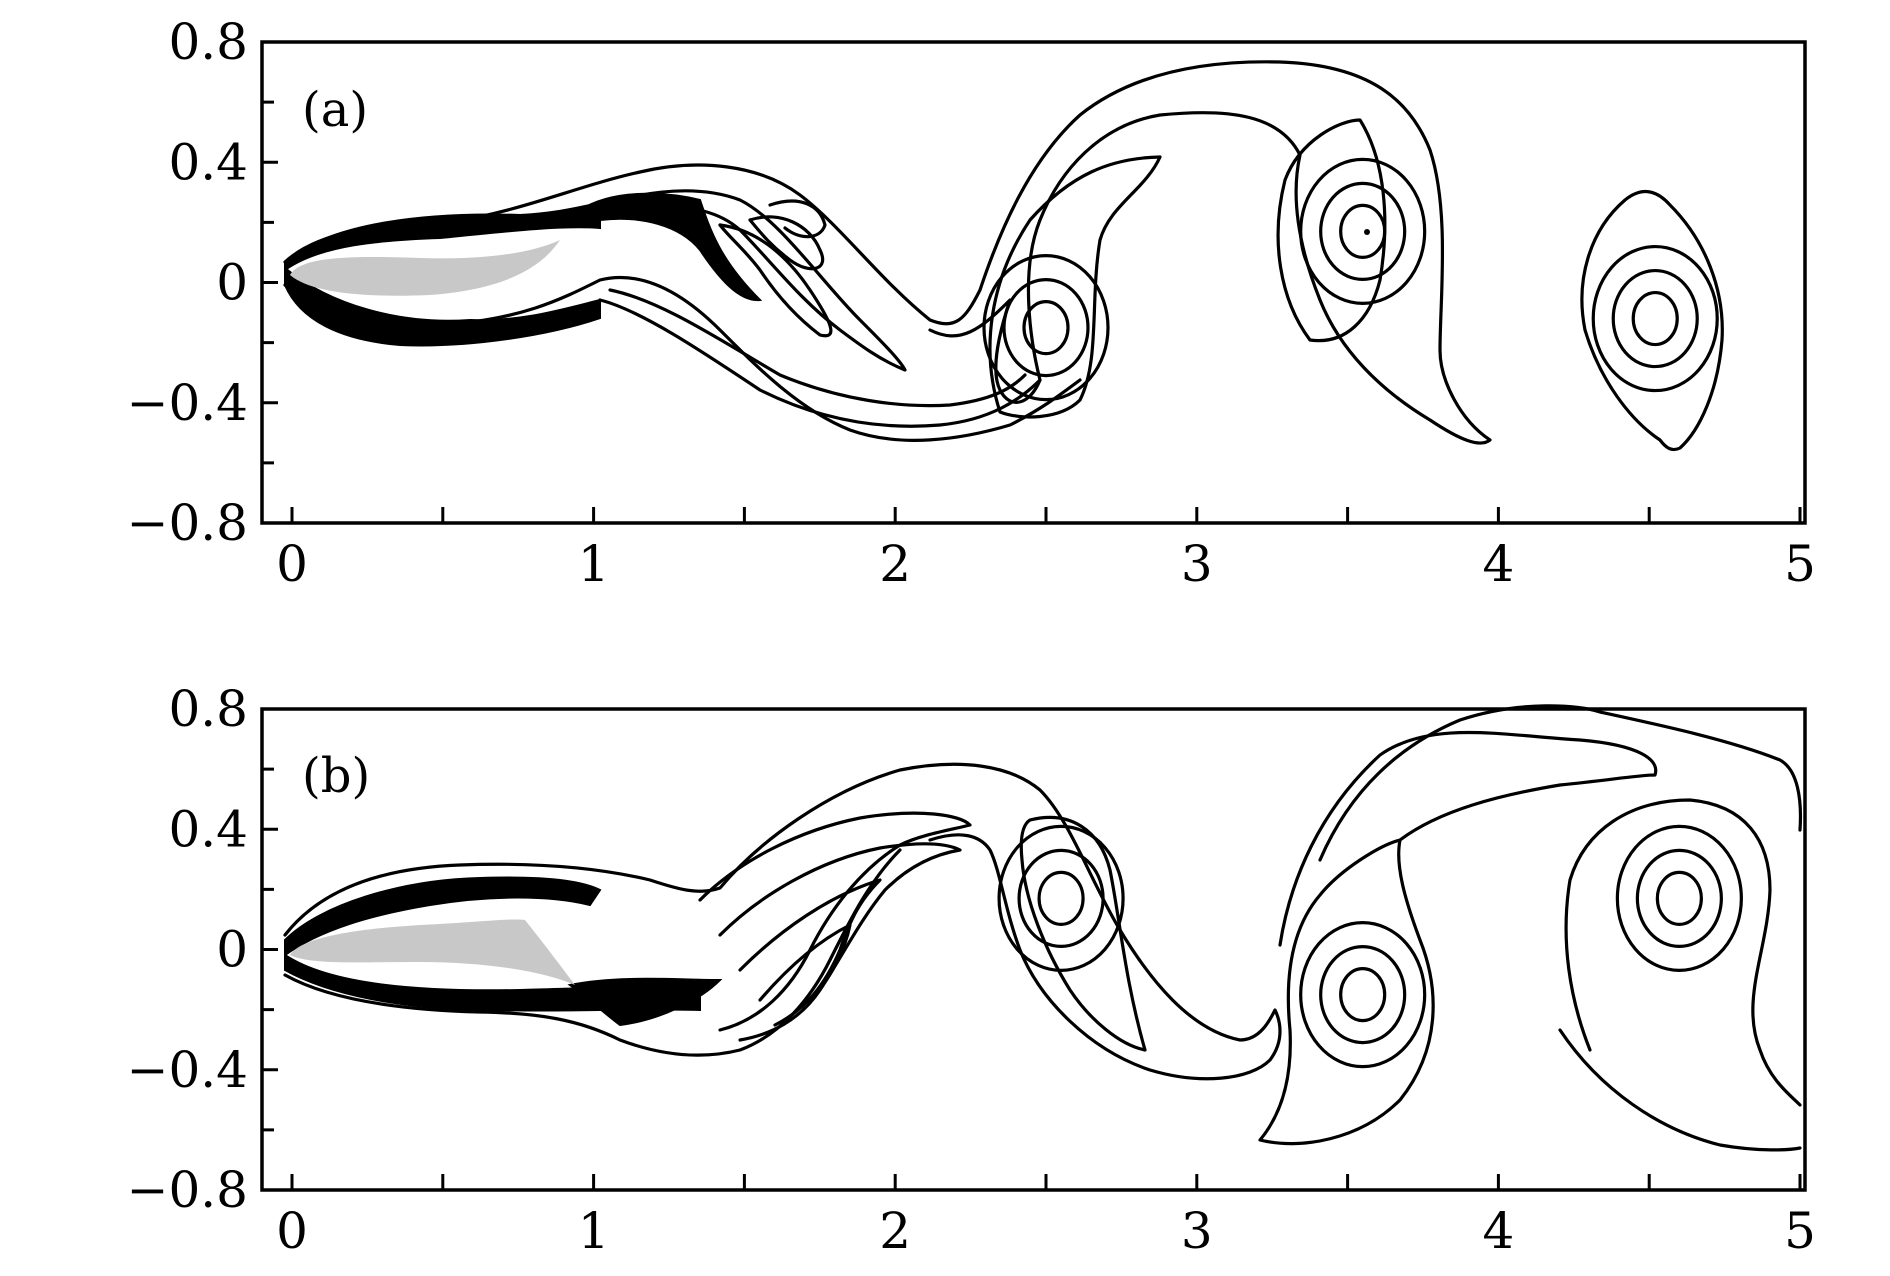 The width and height of the screenshot is (1890, 1276). Describe the element at coordinates (208, 42) in the screenshot. I see `y-tick-label-a: 0.8` at that location.